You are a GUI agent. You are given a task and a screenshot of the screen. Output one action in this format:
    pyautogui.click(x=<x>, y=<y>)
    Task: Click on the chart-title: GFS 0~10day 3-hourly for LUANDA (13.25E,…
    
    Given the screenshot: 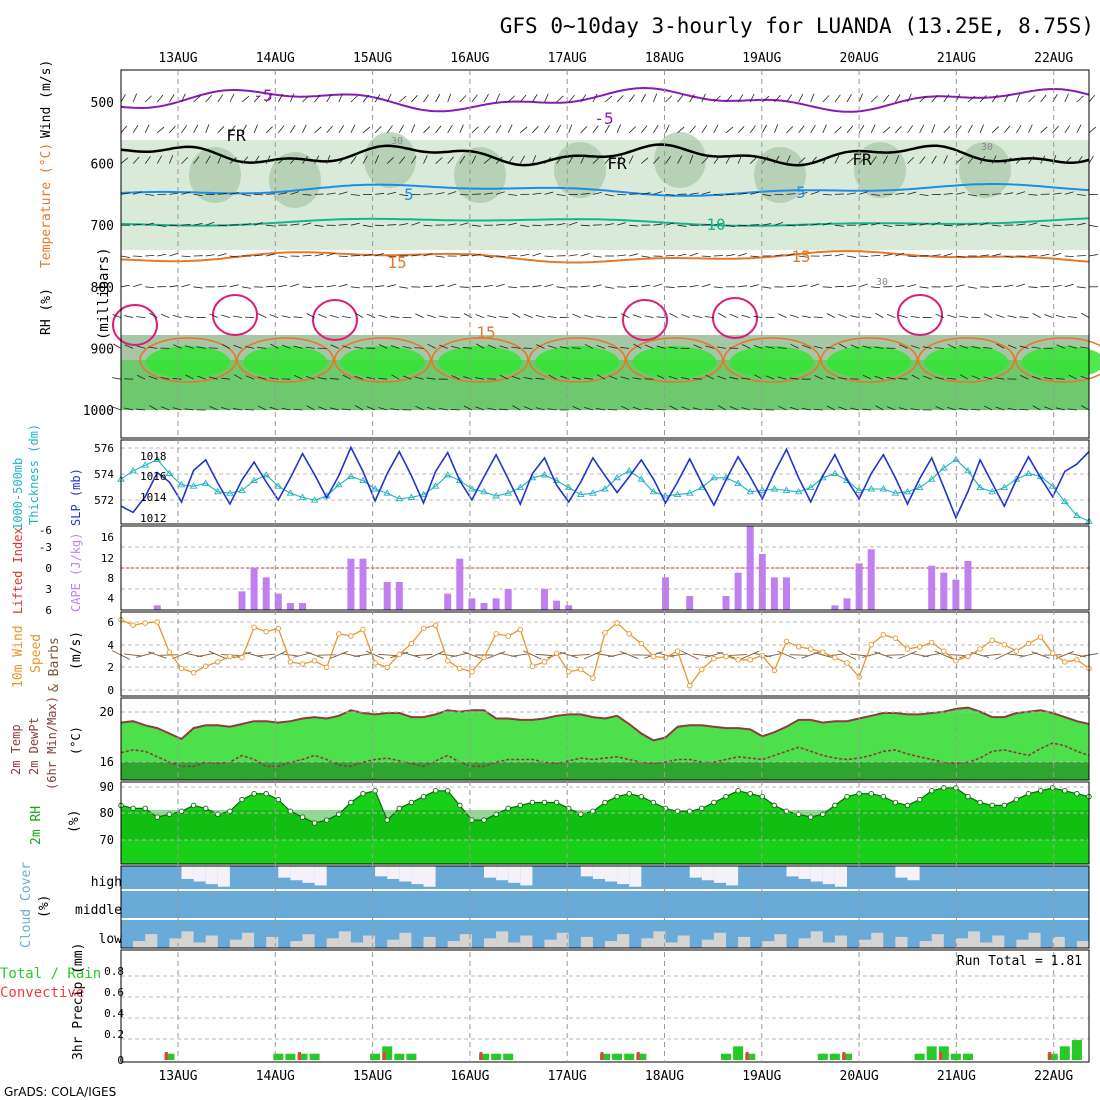 What is the action you would take?
    pyautogui.click(x=797, y=26)
    